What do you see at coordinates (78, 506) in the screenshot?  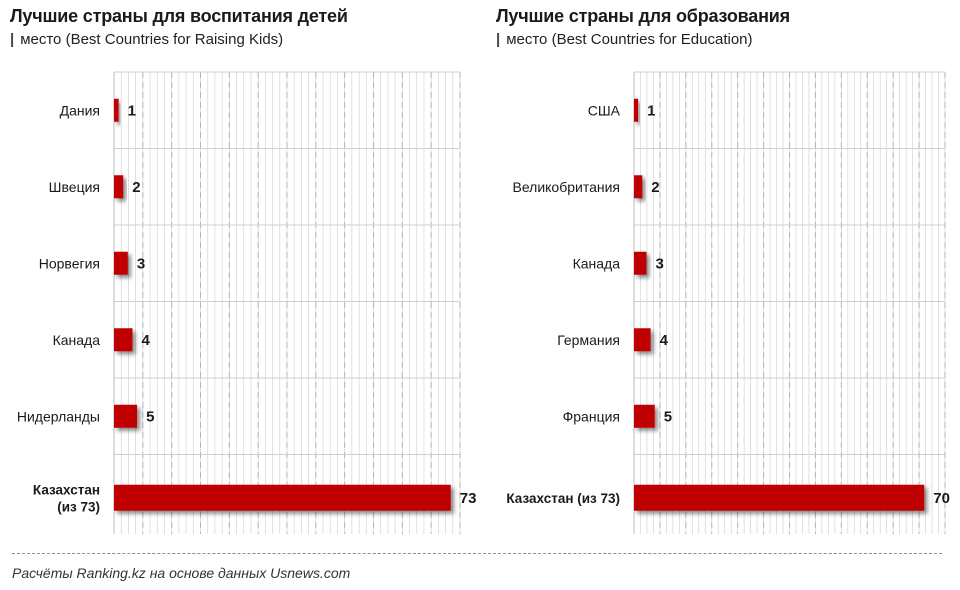 I see `category-label: (из 73)` at bounding box center [78, 506].